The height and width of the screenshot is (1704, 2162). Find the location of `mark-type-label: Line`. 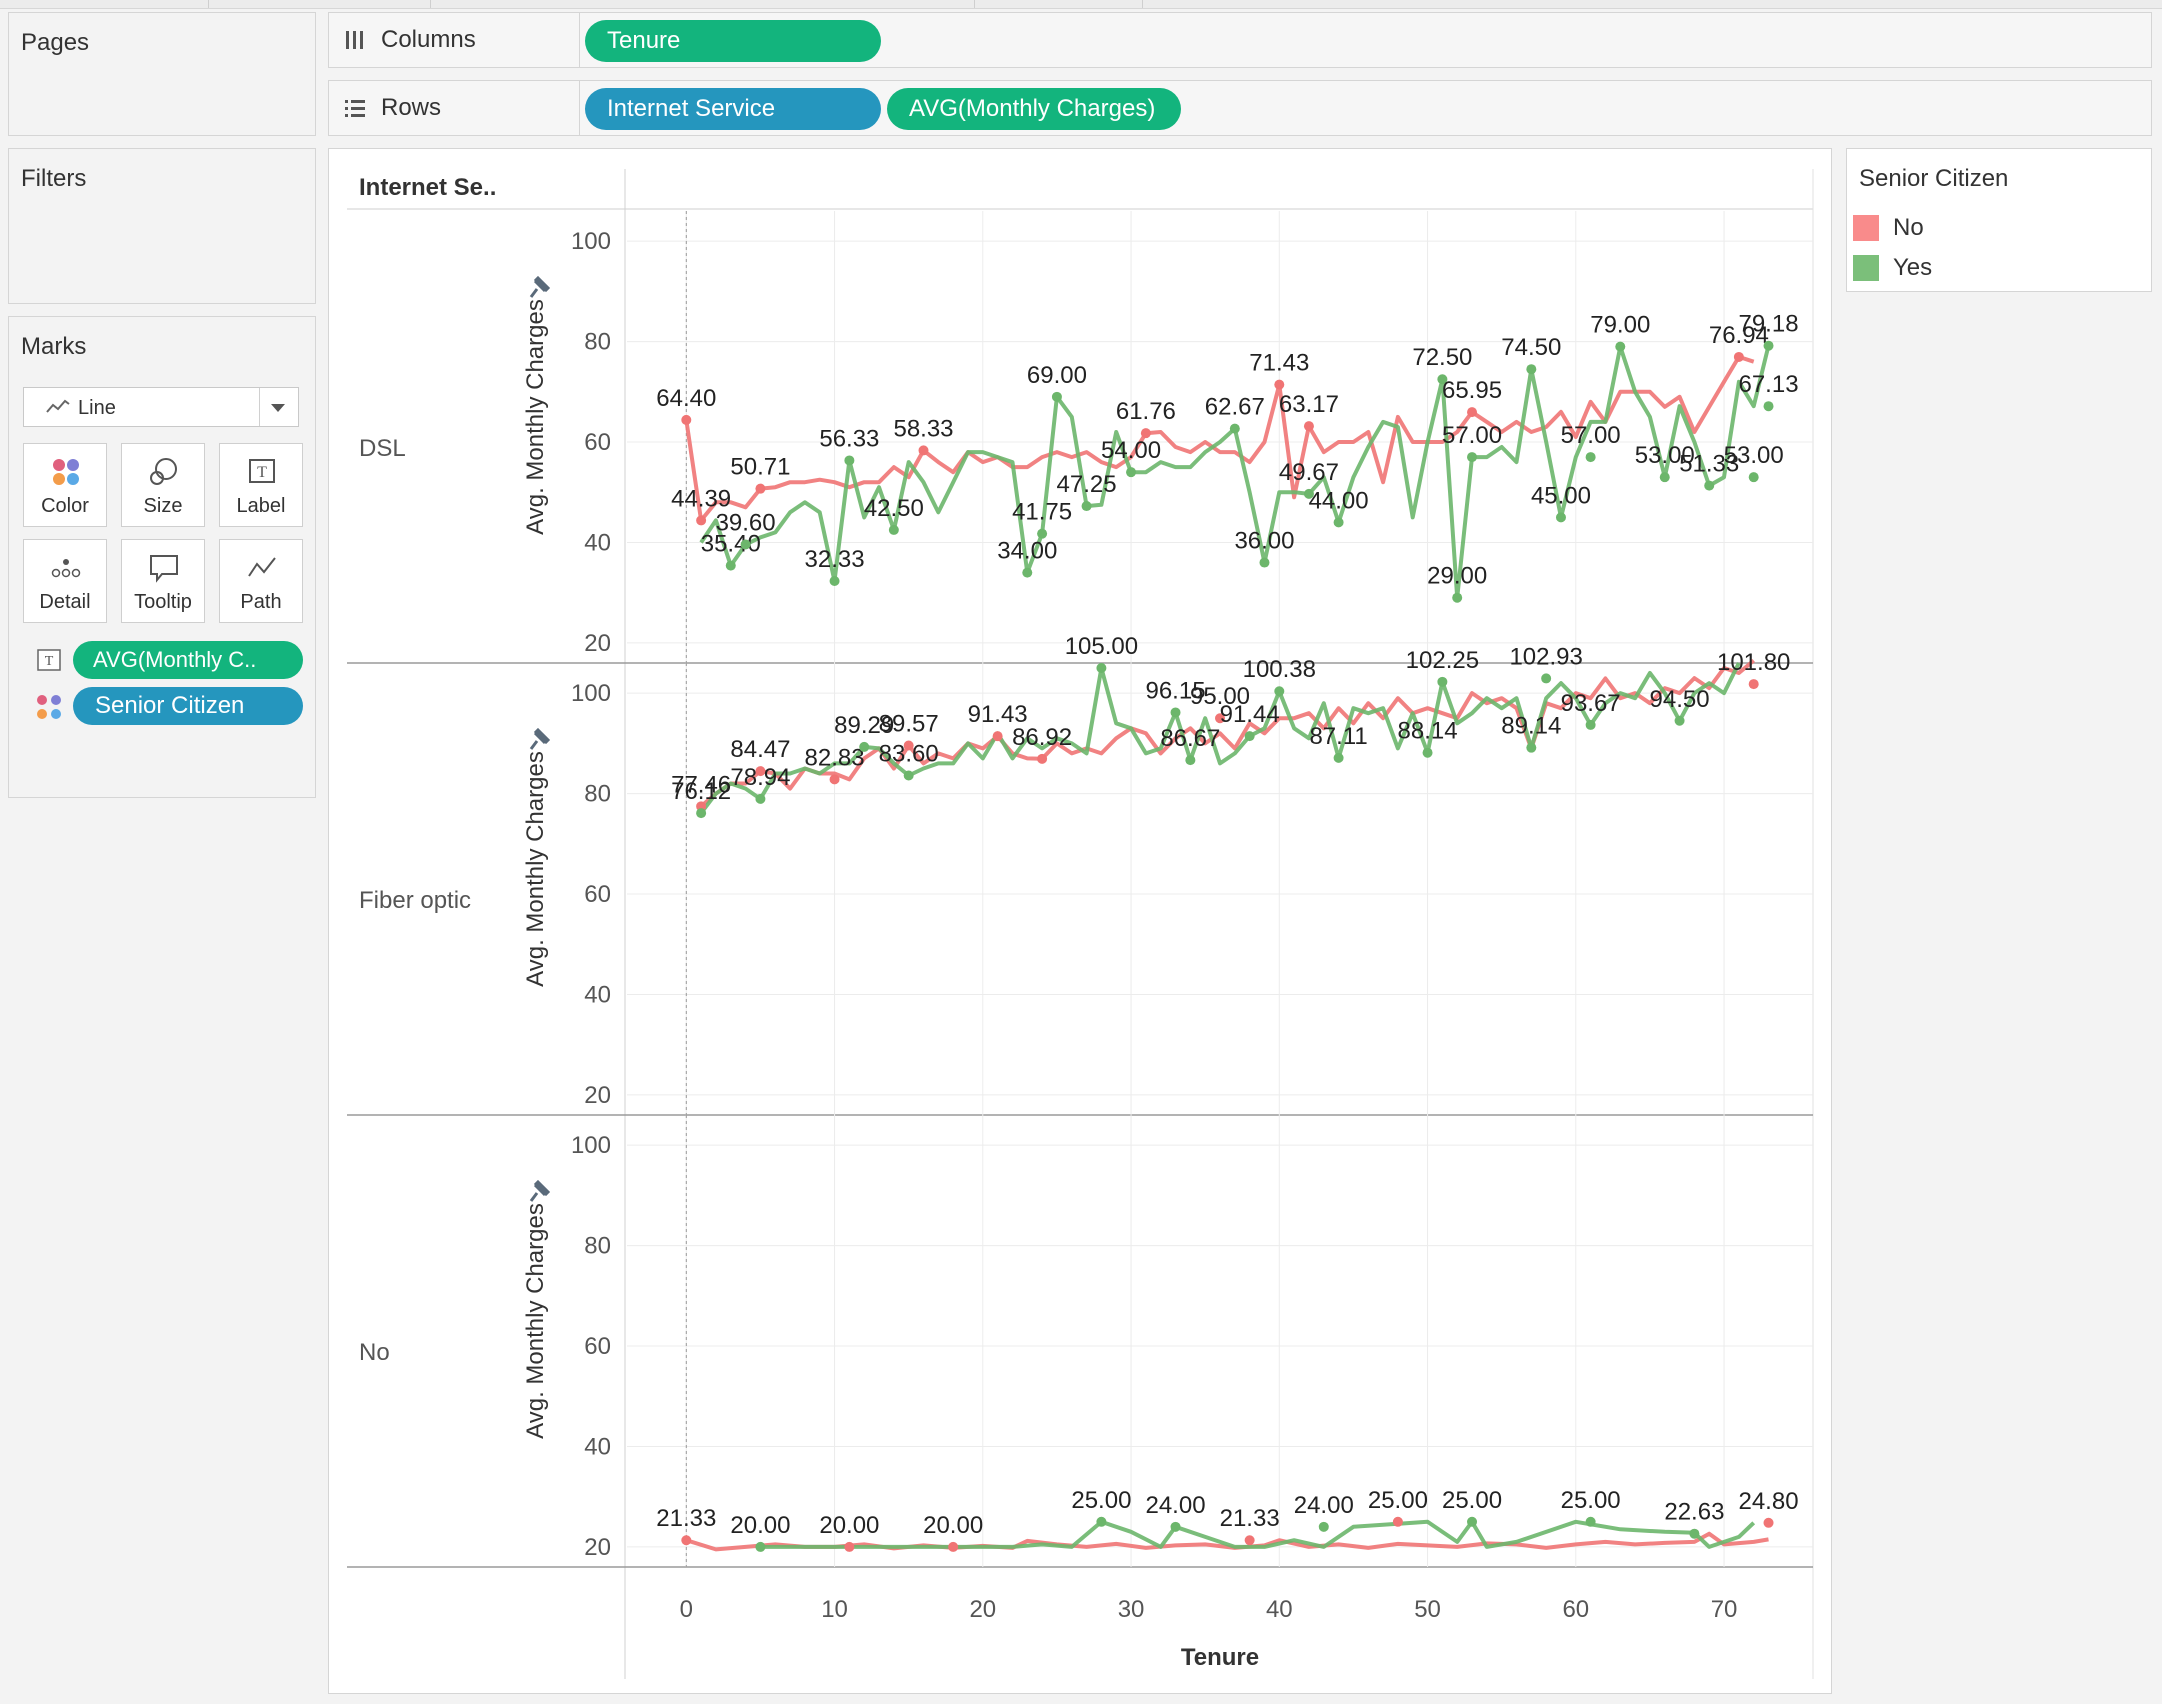

mark-type-label: Line is located at coordinates (97, 408).